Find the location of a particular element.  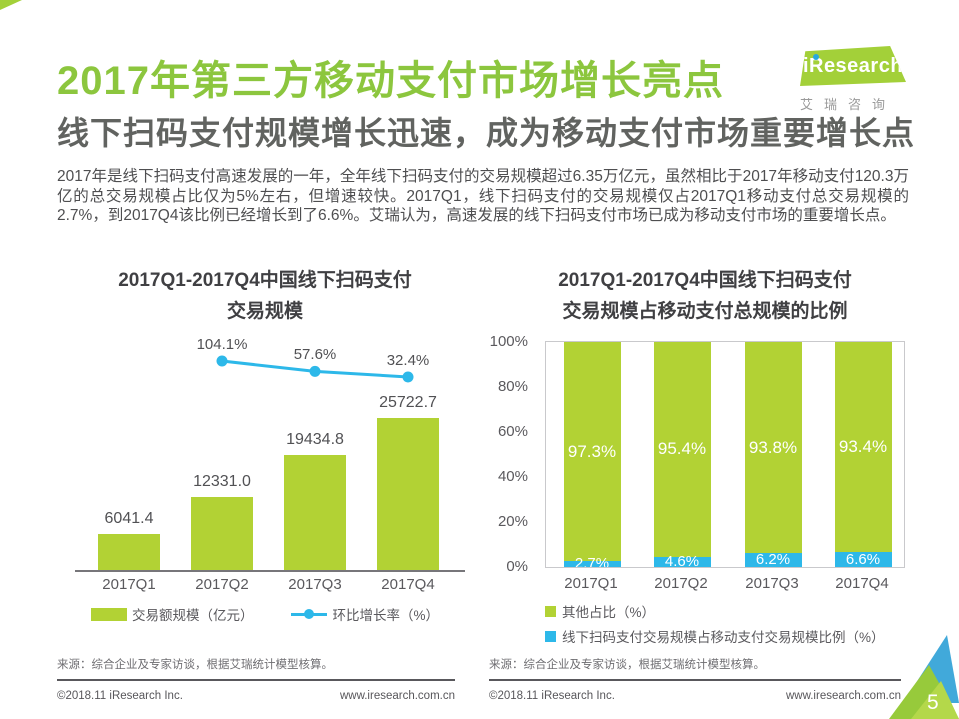

y-tick-label-0%: 0% is located at coordinates (517, 566).